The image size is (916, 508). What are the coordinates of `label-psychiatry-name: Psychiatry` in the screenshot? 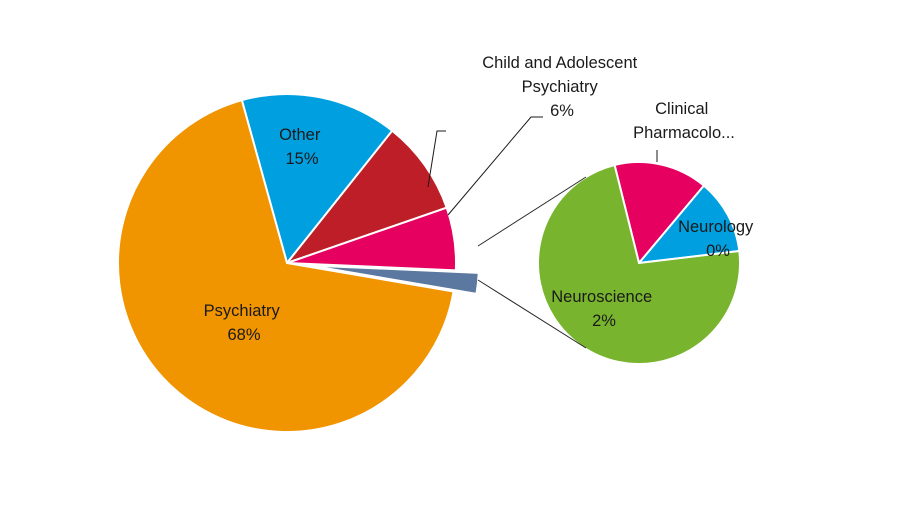 It's located at (242, 311).